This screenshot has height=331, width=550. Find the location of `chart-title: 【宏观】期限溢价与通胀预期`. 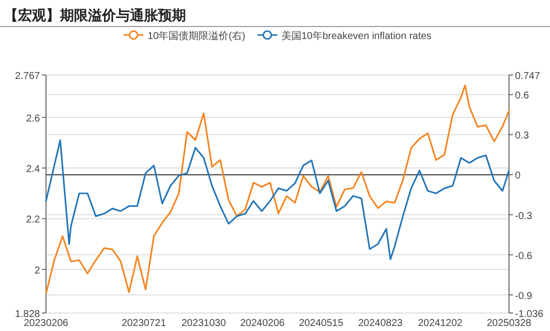

chart-title: 【宏观】期限溢价与通胀预期 is located at coordinates (95, 15).